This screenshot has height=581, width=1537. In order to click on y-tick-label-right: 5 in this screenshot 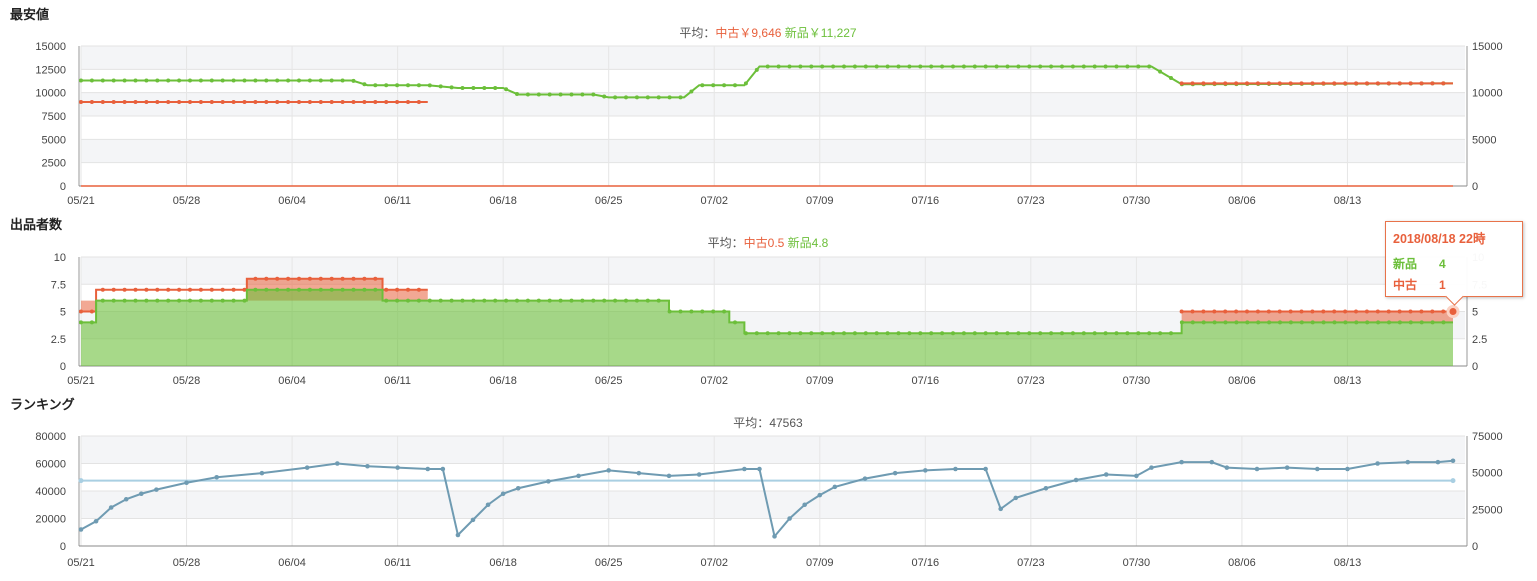, I will do `click(1475, 313)`.